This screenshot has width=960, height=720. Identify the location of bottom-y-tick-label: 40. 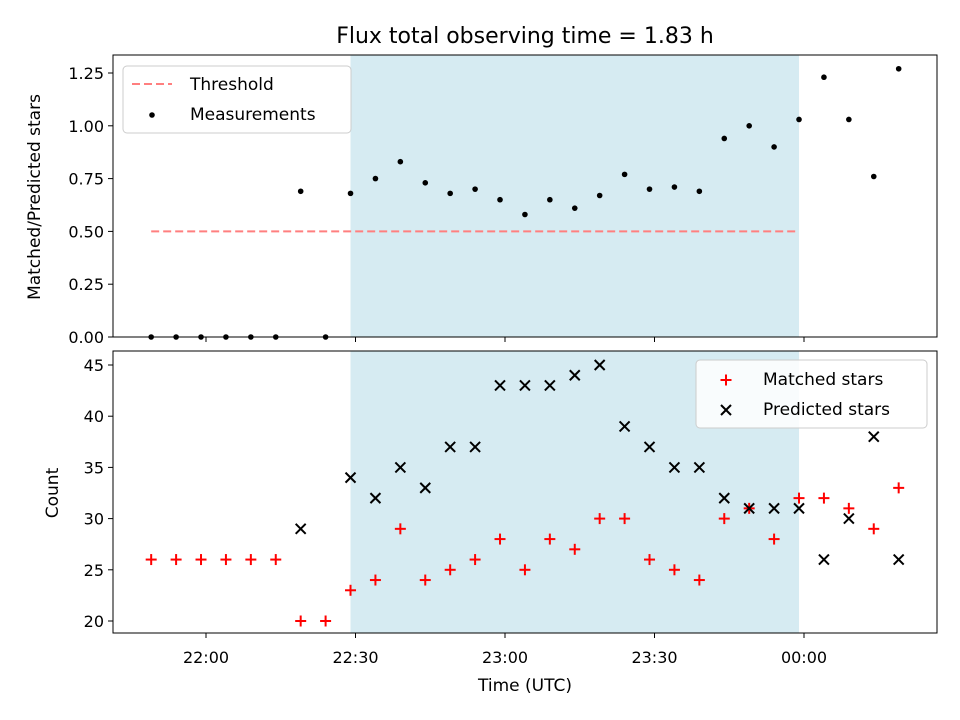
(94, 416).